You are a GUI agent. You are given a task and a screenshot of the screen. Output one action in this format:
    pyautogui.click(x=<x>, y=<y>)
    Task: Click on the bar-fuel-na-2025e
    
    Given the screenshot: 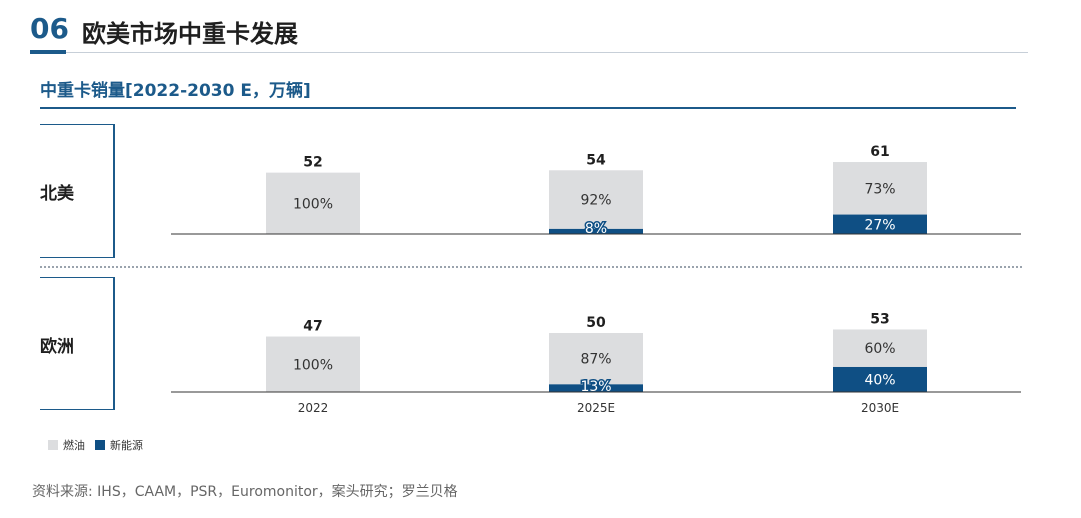 What is the action you would take?
    pyautogui.click(x=596, y=199)
    